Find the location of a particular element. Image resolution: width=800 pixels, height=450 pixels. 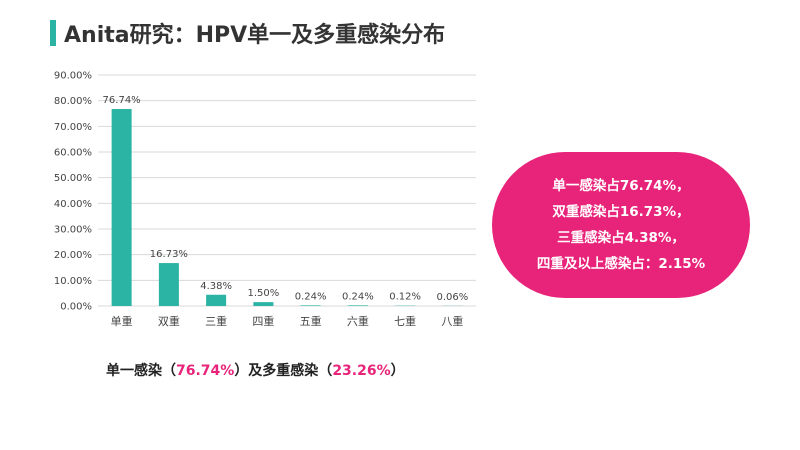

x-tick-label: 六重 is located at coordinates (358, 321).